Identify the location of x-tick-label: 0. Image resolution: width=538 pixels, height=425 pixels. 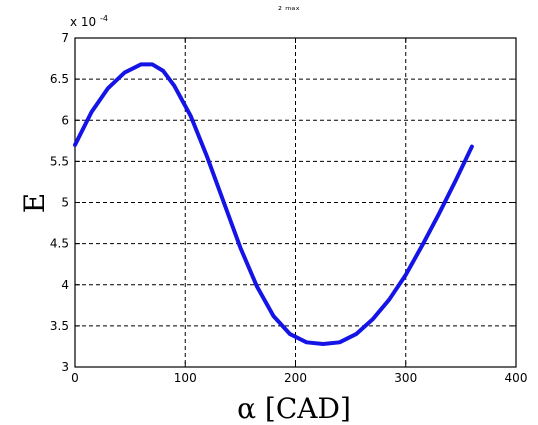
(75, 378).